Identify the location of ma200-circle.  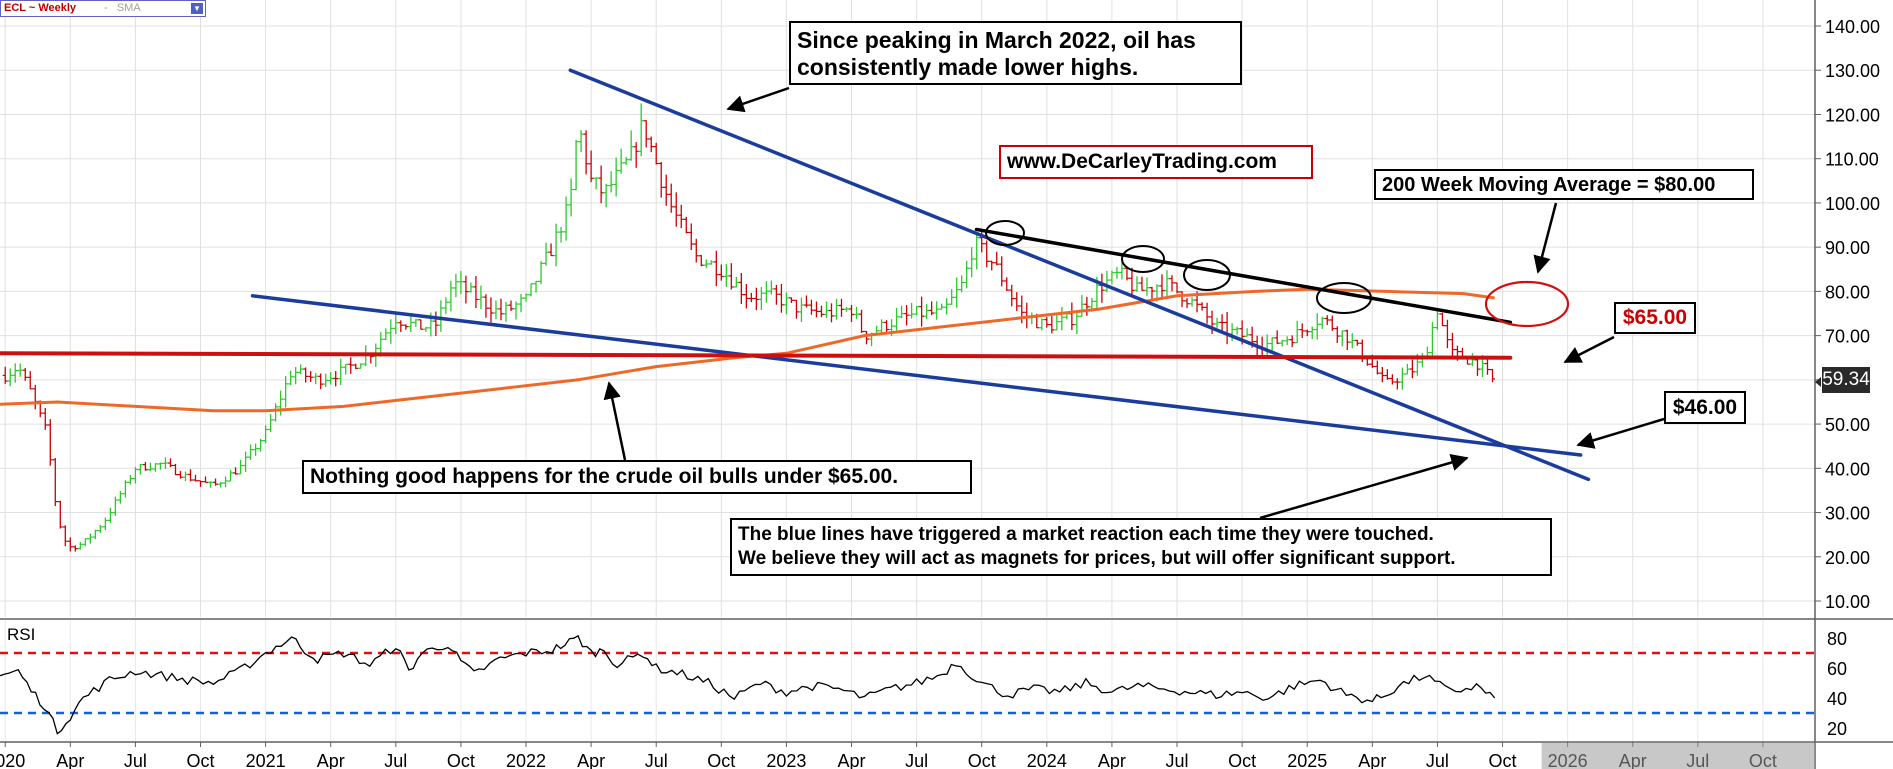
(1527, 304).